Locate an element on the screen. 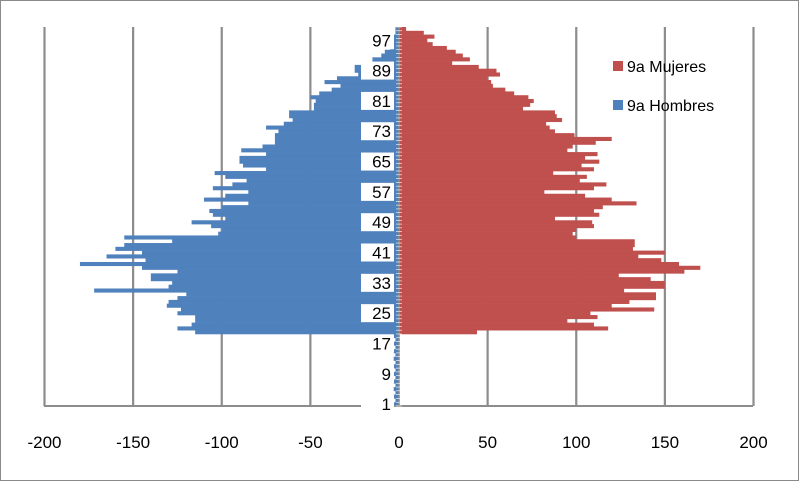  y-axis-labels: 1 9 17 25 33 41 49 57 65 73 81 89 97 is located at coordinates (377, 222).